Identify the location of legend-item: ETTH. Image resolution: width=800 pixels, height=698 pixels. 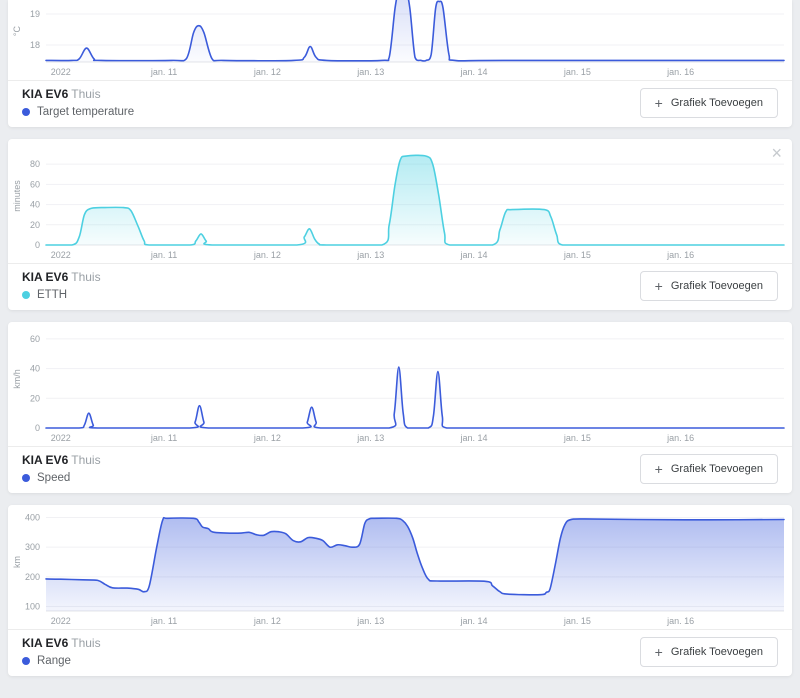
(61, 295).